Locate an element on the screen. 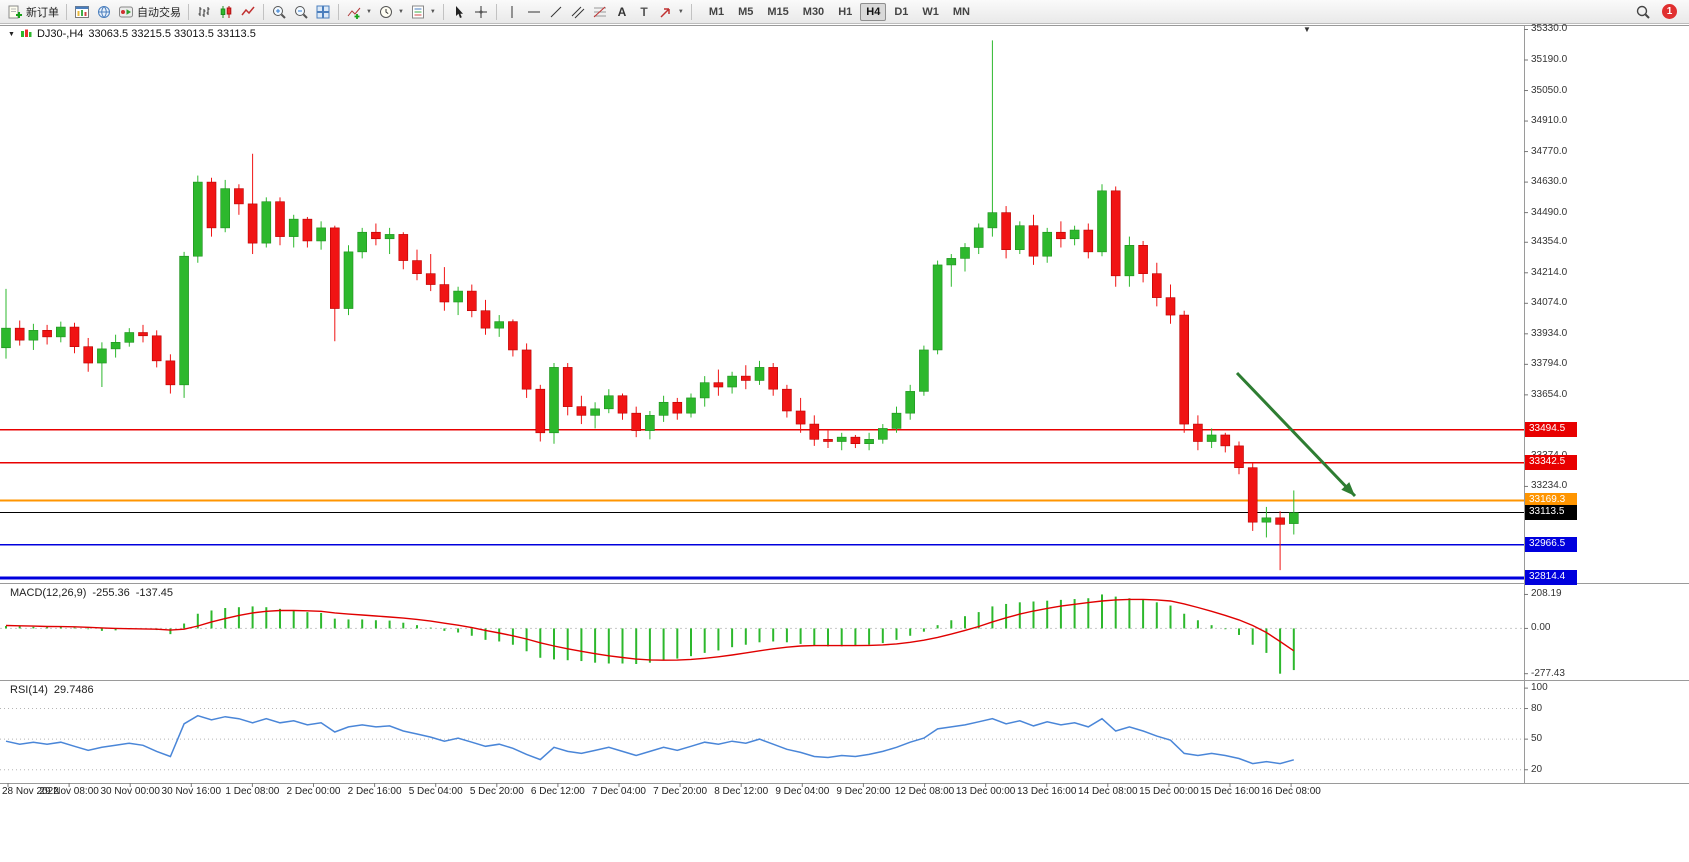 This screenshot has height=862, width=1689. symbol-caret-icon: ▼ is located at coordinates (11, 34).